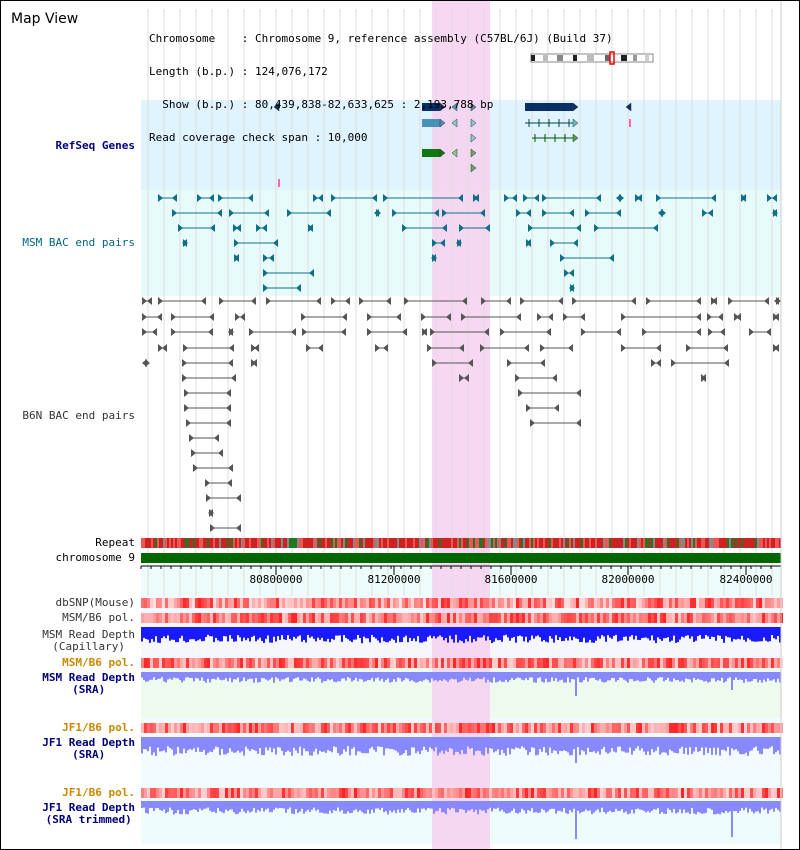  What do you see at coordinates (95, 145) in the screenshot?
I see `track-label-refseq: RefSeq Genes` at bounding box center [95, 145].